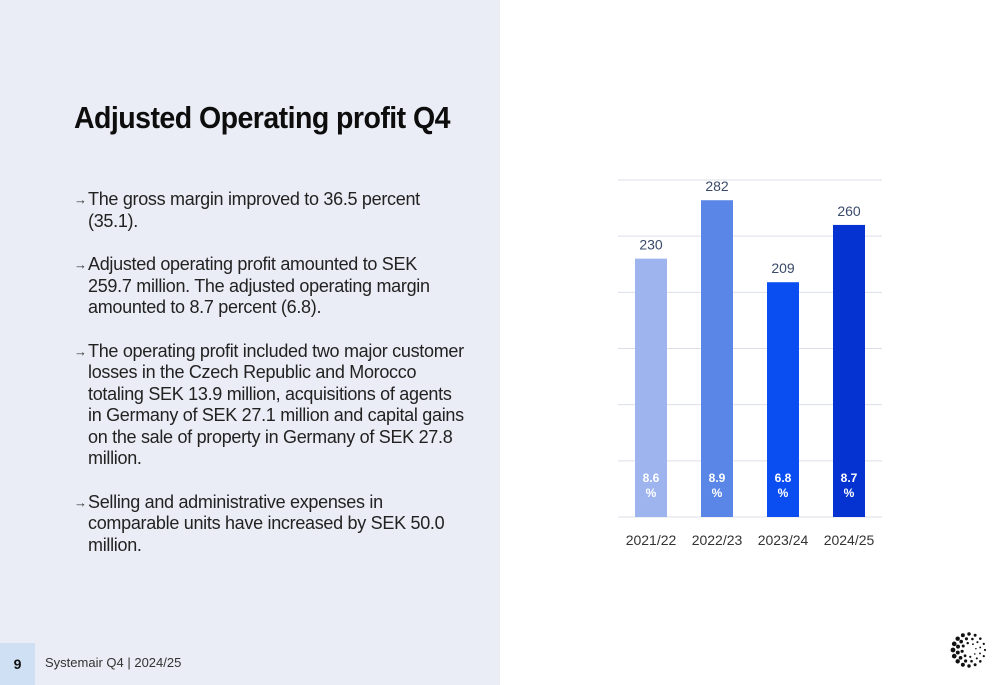  I want to click on category-label: 2024/25, so click(849, 540).